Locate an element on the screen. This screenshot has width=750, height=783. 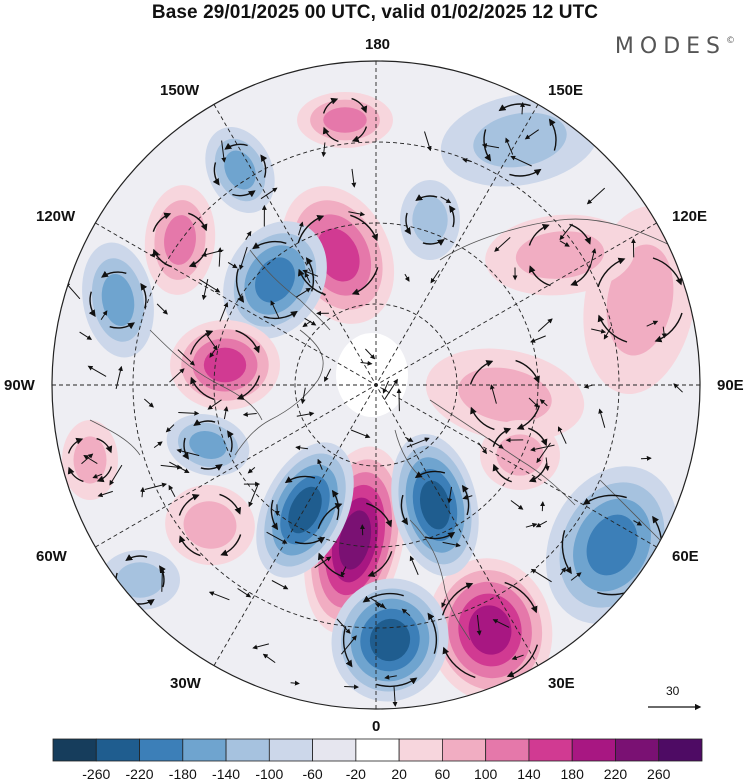
lon-label-120e: 120E is located at coordinates (690, 216).